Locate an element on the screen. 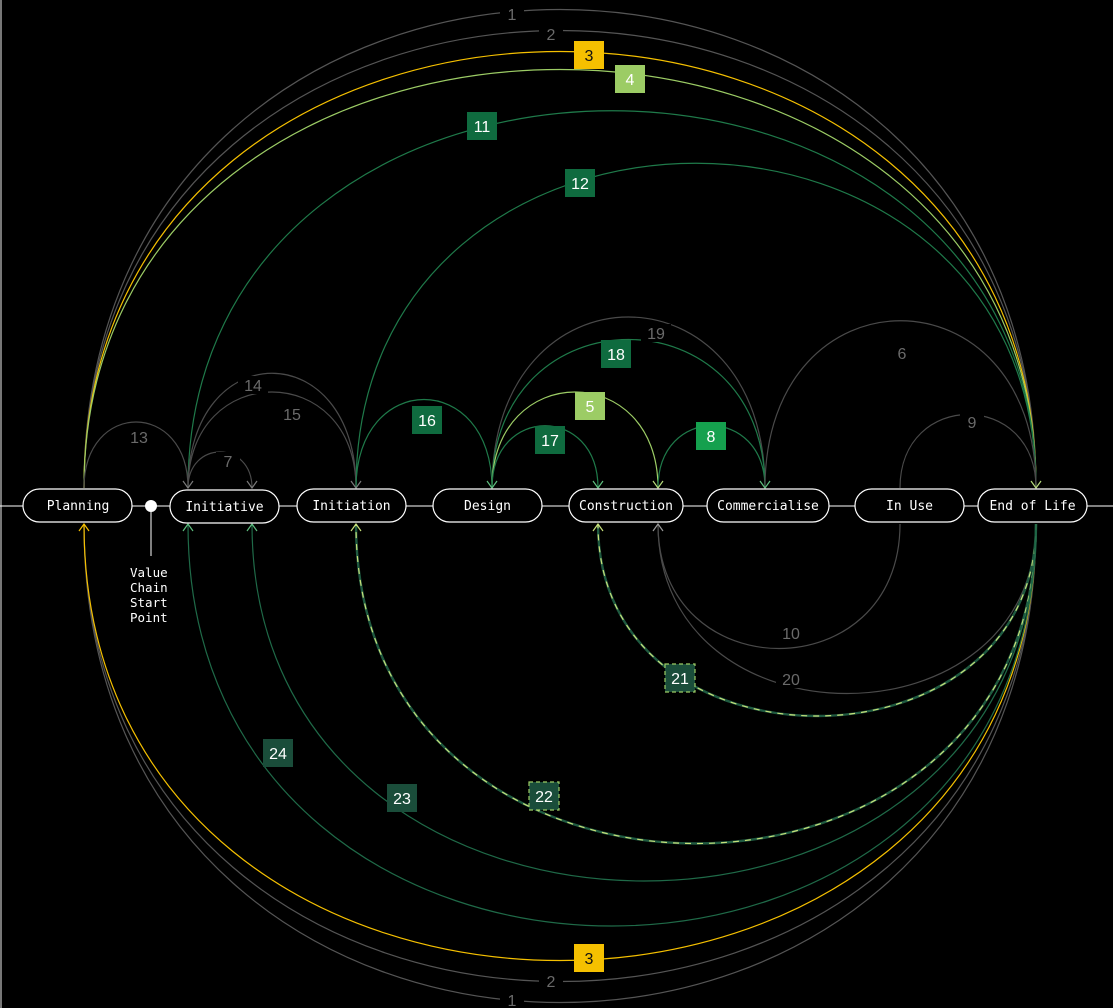 The width and height of the screenshot is (1113, 1008). link-17-badge: 17 is located at coordinates (550, 440).